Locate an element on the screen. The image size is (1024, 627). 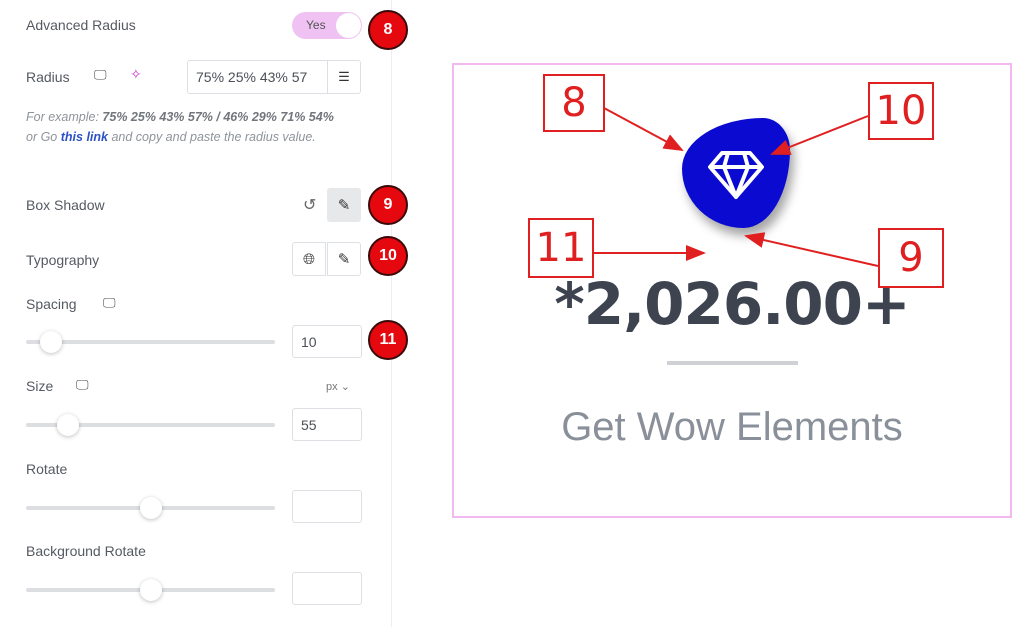
hint-link: this link is located at coordinates (84, 137).